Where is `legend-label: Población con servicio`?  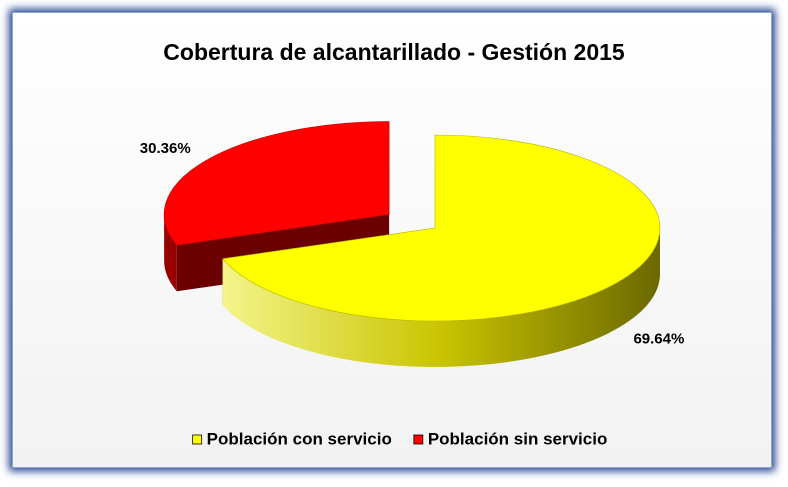
legend-label: Población con servicio is located at coordinates (299, 438).